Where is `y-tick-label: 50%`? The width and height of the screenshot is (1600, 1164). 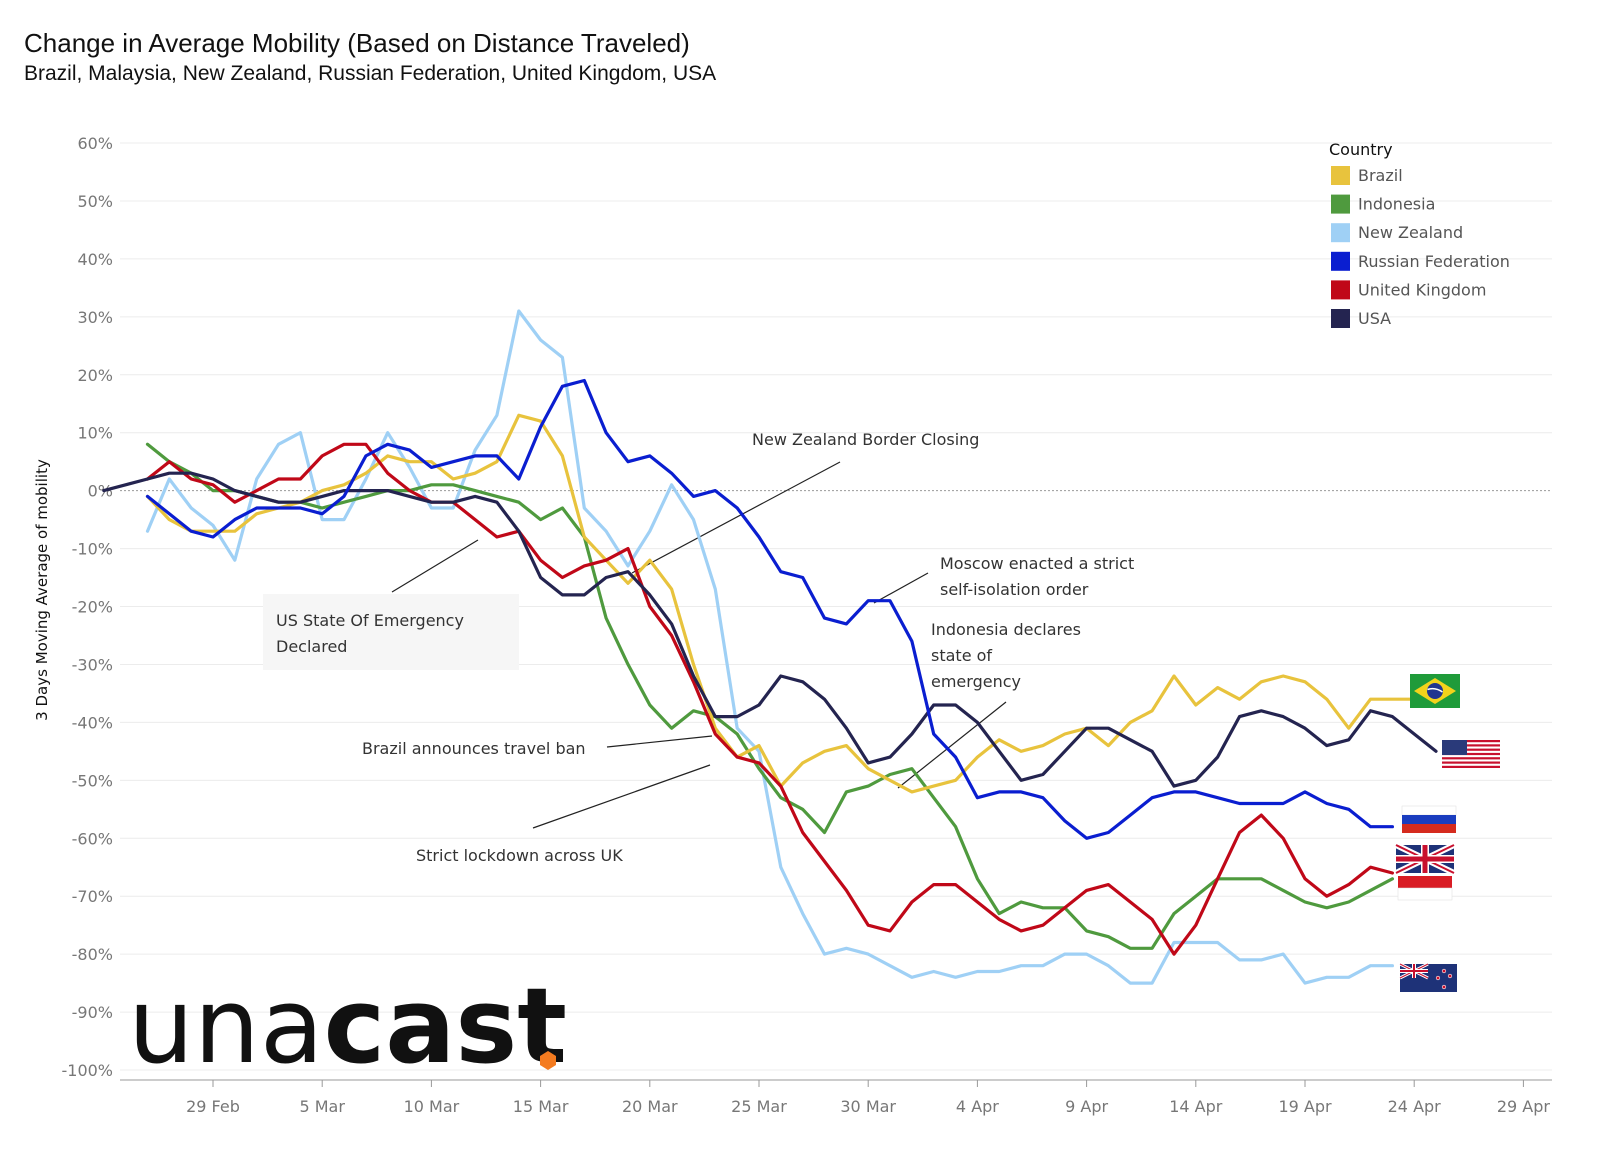 y-tick-label: 50% is located at coordinates (95, 201).